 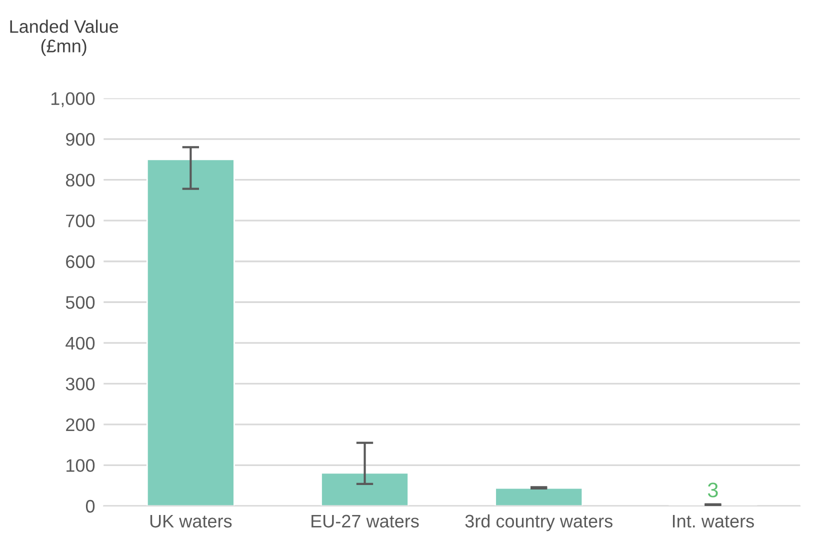 What do you see at coordinates (64, 38) in the screenshot?
I see `y-axis-title: Landed Value (£mn)` at bounding box center [64, 38].